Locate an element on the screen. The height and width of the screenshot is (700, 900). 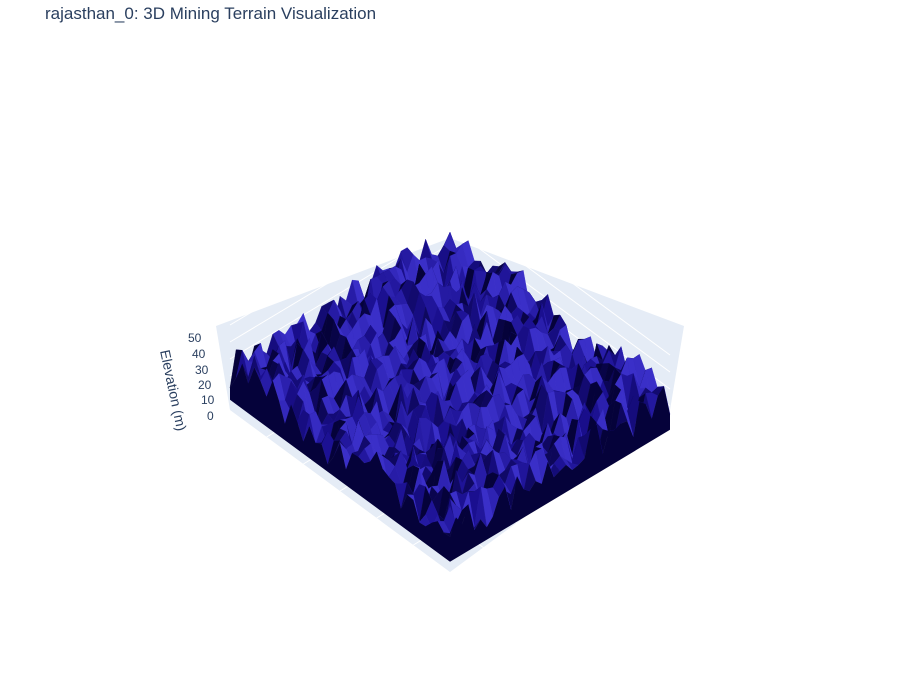
z-axis-ticks: 50 40 30 20 10 0 is located at coordinates (201, 377).